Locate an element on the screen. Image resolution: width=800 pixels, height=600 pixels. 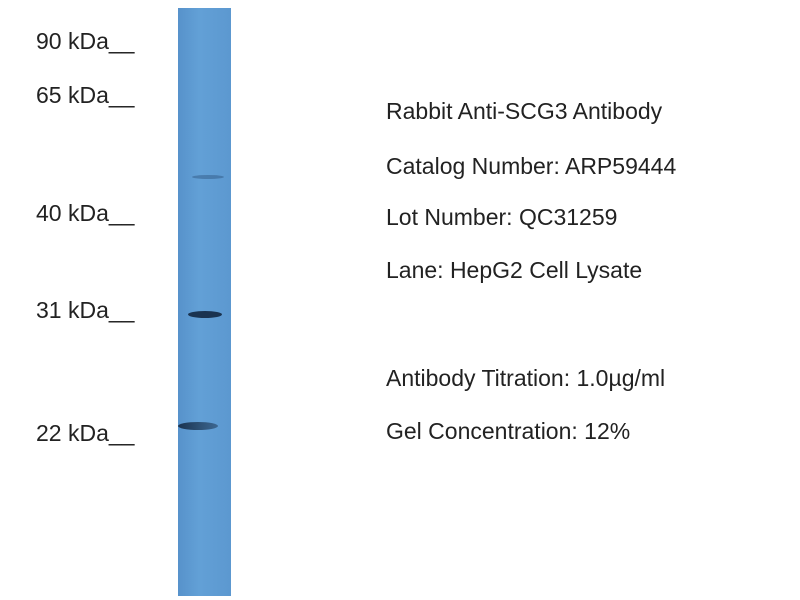
marker-90kda: 90 kDa__ is located at coordinates (85, 41).